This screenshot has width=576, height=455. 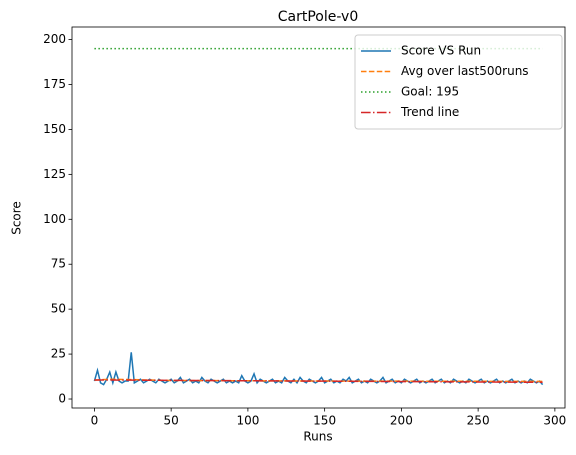 What do you see at coordinates (478, 421) in the screenshot?
I see `x-tick-label: 250` at bounding box center [478, 421].